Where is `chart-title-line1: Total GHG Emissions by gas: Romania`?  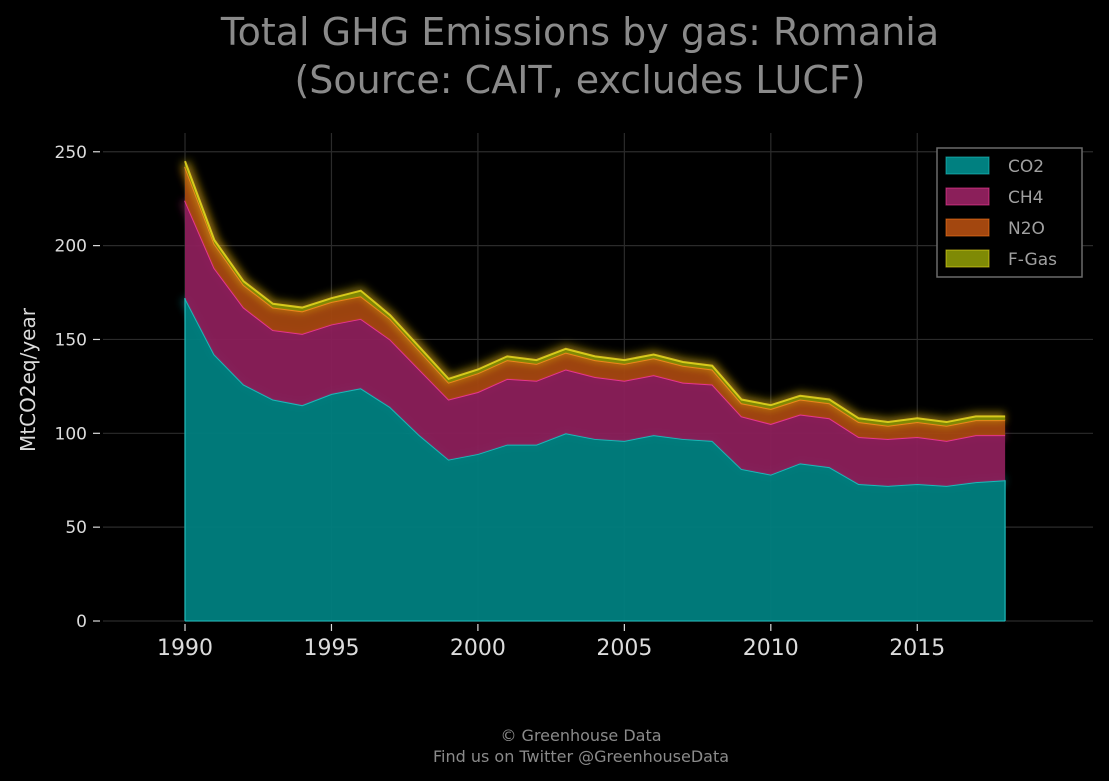
chart-title-line1: Total GHG Emissions by gas: Romania is located at coordinates (579, 32).